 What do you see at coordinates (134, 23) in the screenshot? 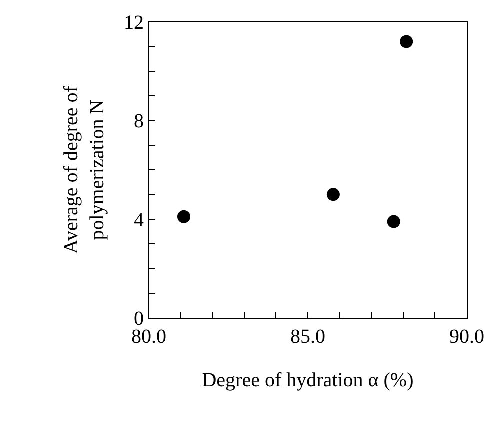
I see `y-tick-label: 12` at bounding box center [134, 23].